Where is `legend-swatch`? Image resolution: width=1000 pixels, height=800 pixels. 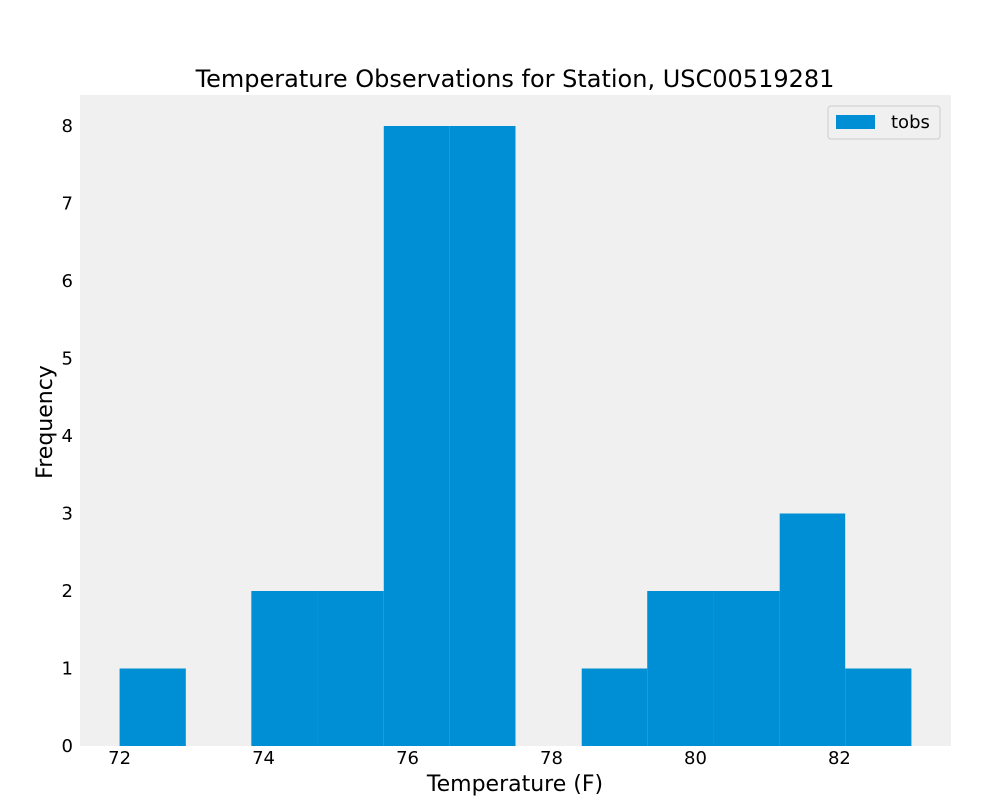
legend-swatch is located at coordinates (855, 122).